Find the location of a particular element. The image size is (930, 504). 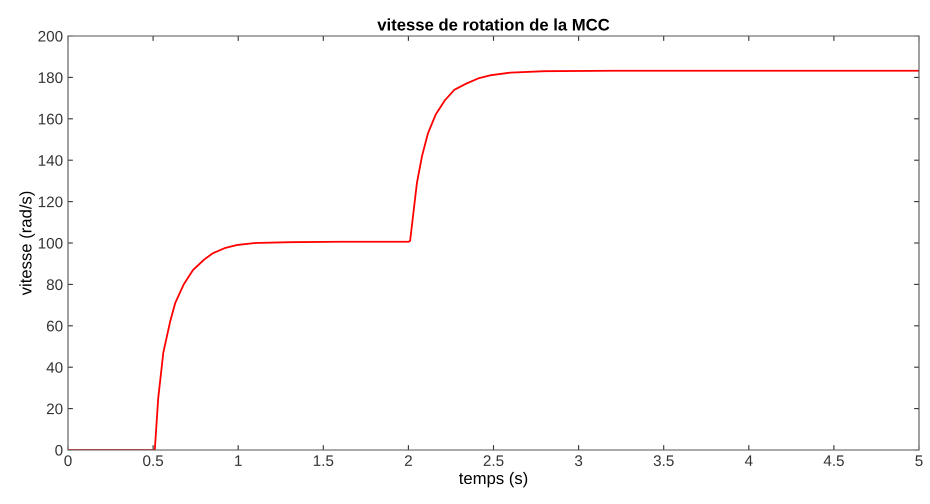

x-tick-label: 5 is located at coordinates (919, 460).